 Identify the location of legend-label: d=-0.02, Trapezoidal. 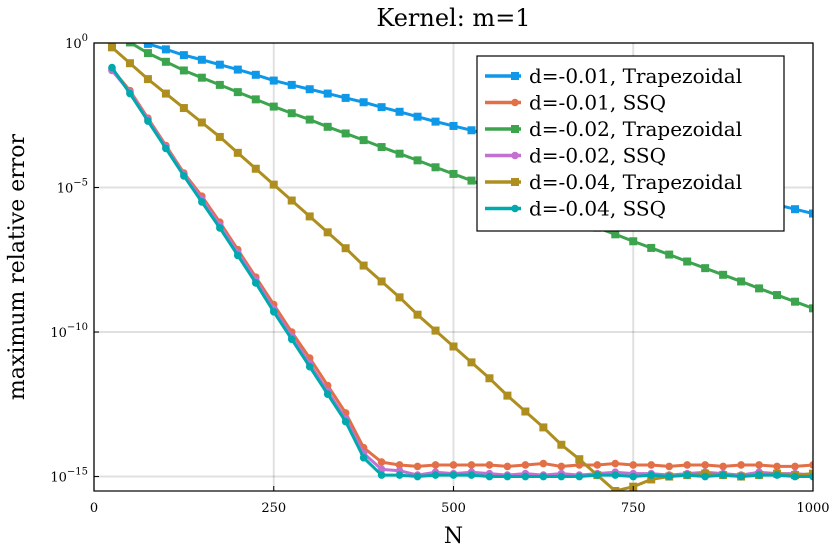
(635, 129).